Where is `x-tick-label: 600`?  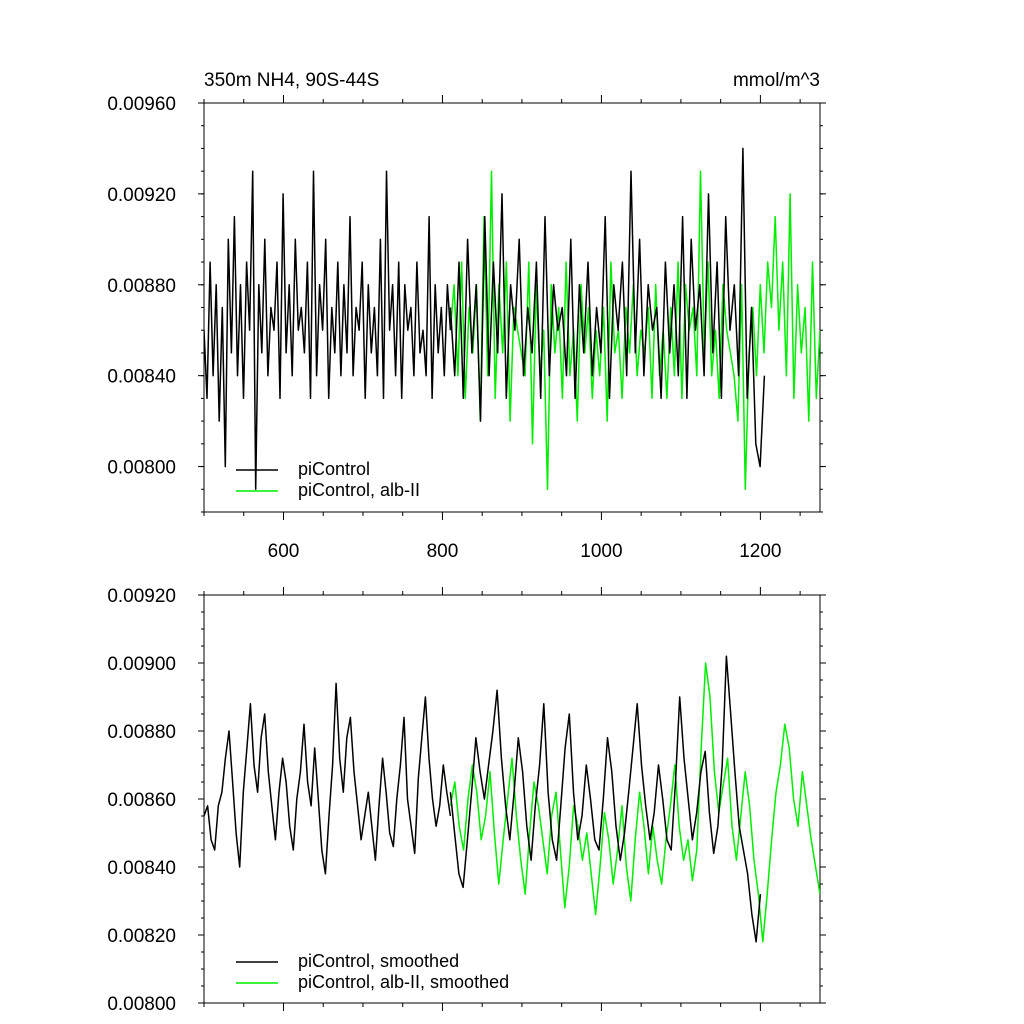
x-tick-label: 600 is located at coordinates (284, 551).